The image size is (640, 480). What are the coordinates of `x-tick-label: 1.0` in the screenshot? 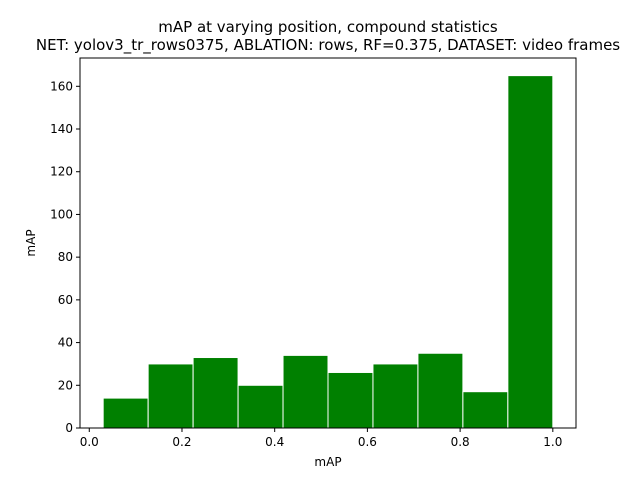 It's located at (552, 442).